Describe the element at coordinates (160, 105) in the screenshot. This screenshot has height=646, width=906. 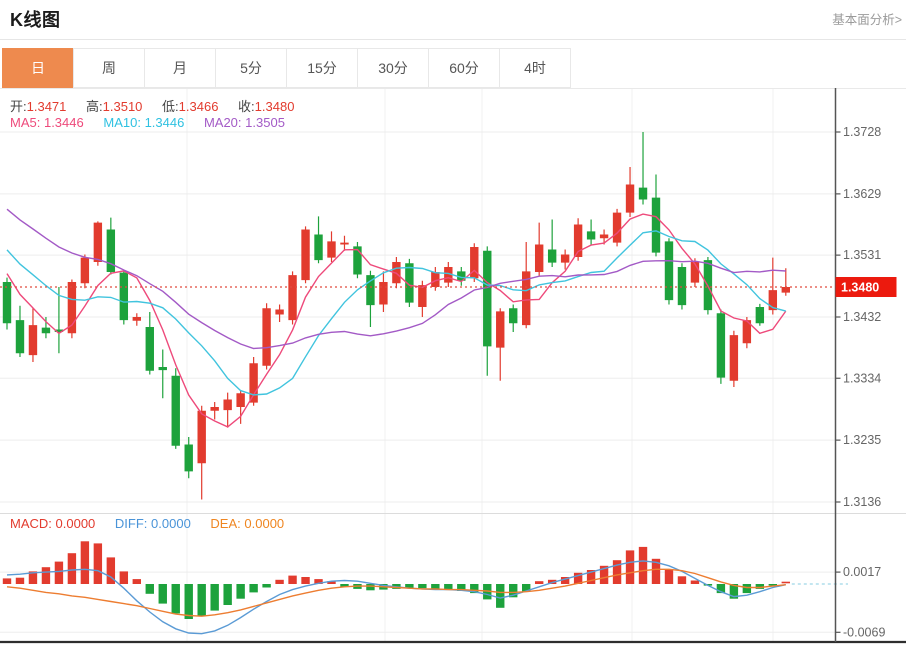
I see `ohlc-readout: 开:1.3471 高:1.3510 低:1.3466 收:1.3480` at that location.